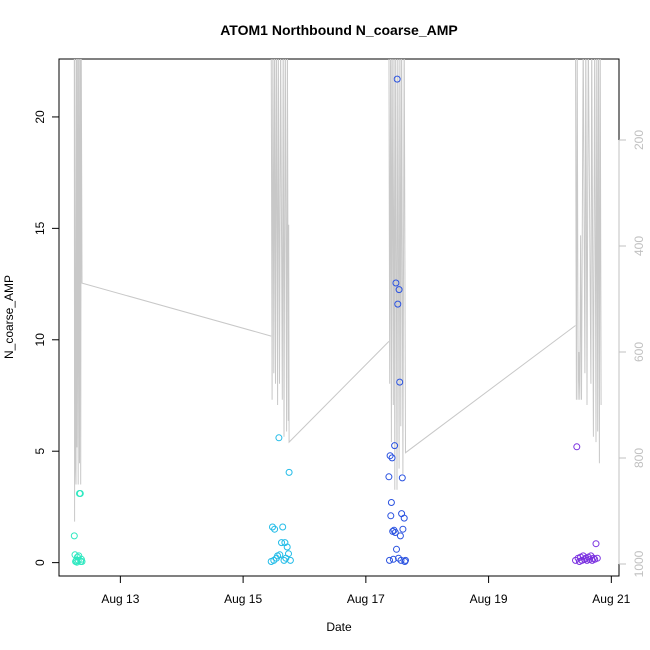  I want to click on x-tick-label: Aug 17, so click(366, 599).